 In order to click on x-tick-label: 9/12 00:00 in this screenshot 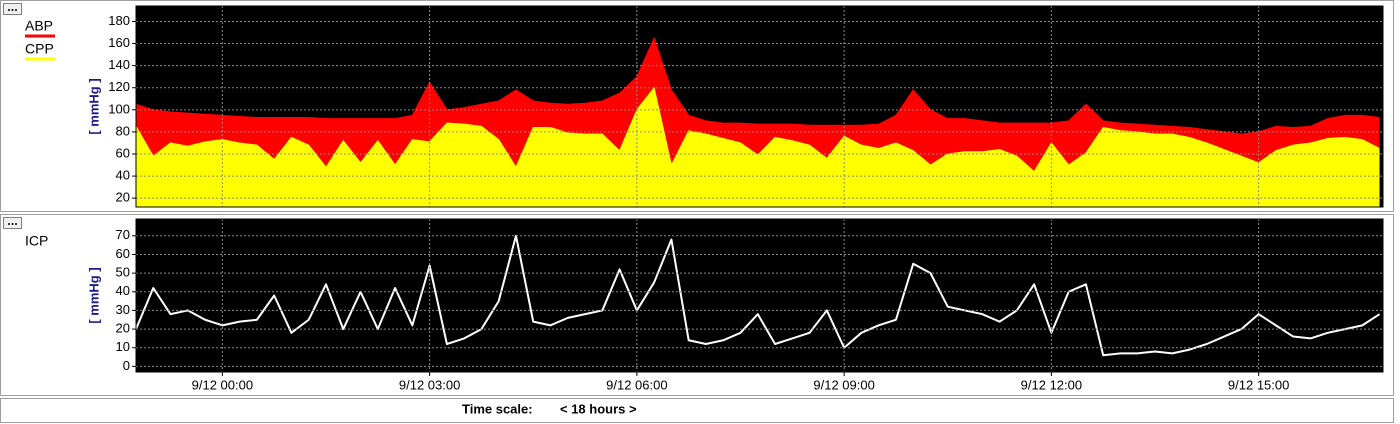, I will do `click(222, 384)`.